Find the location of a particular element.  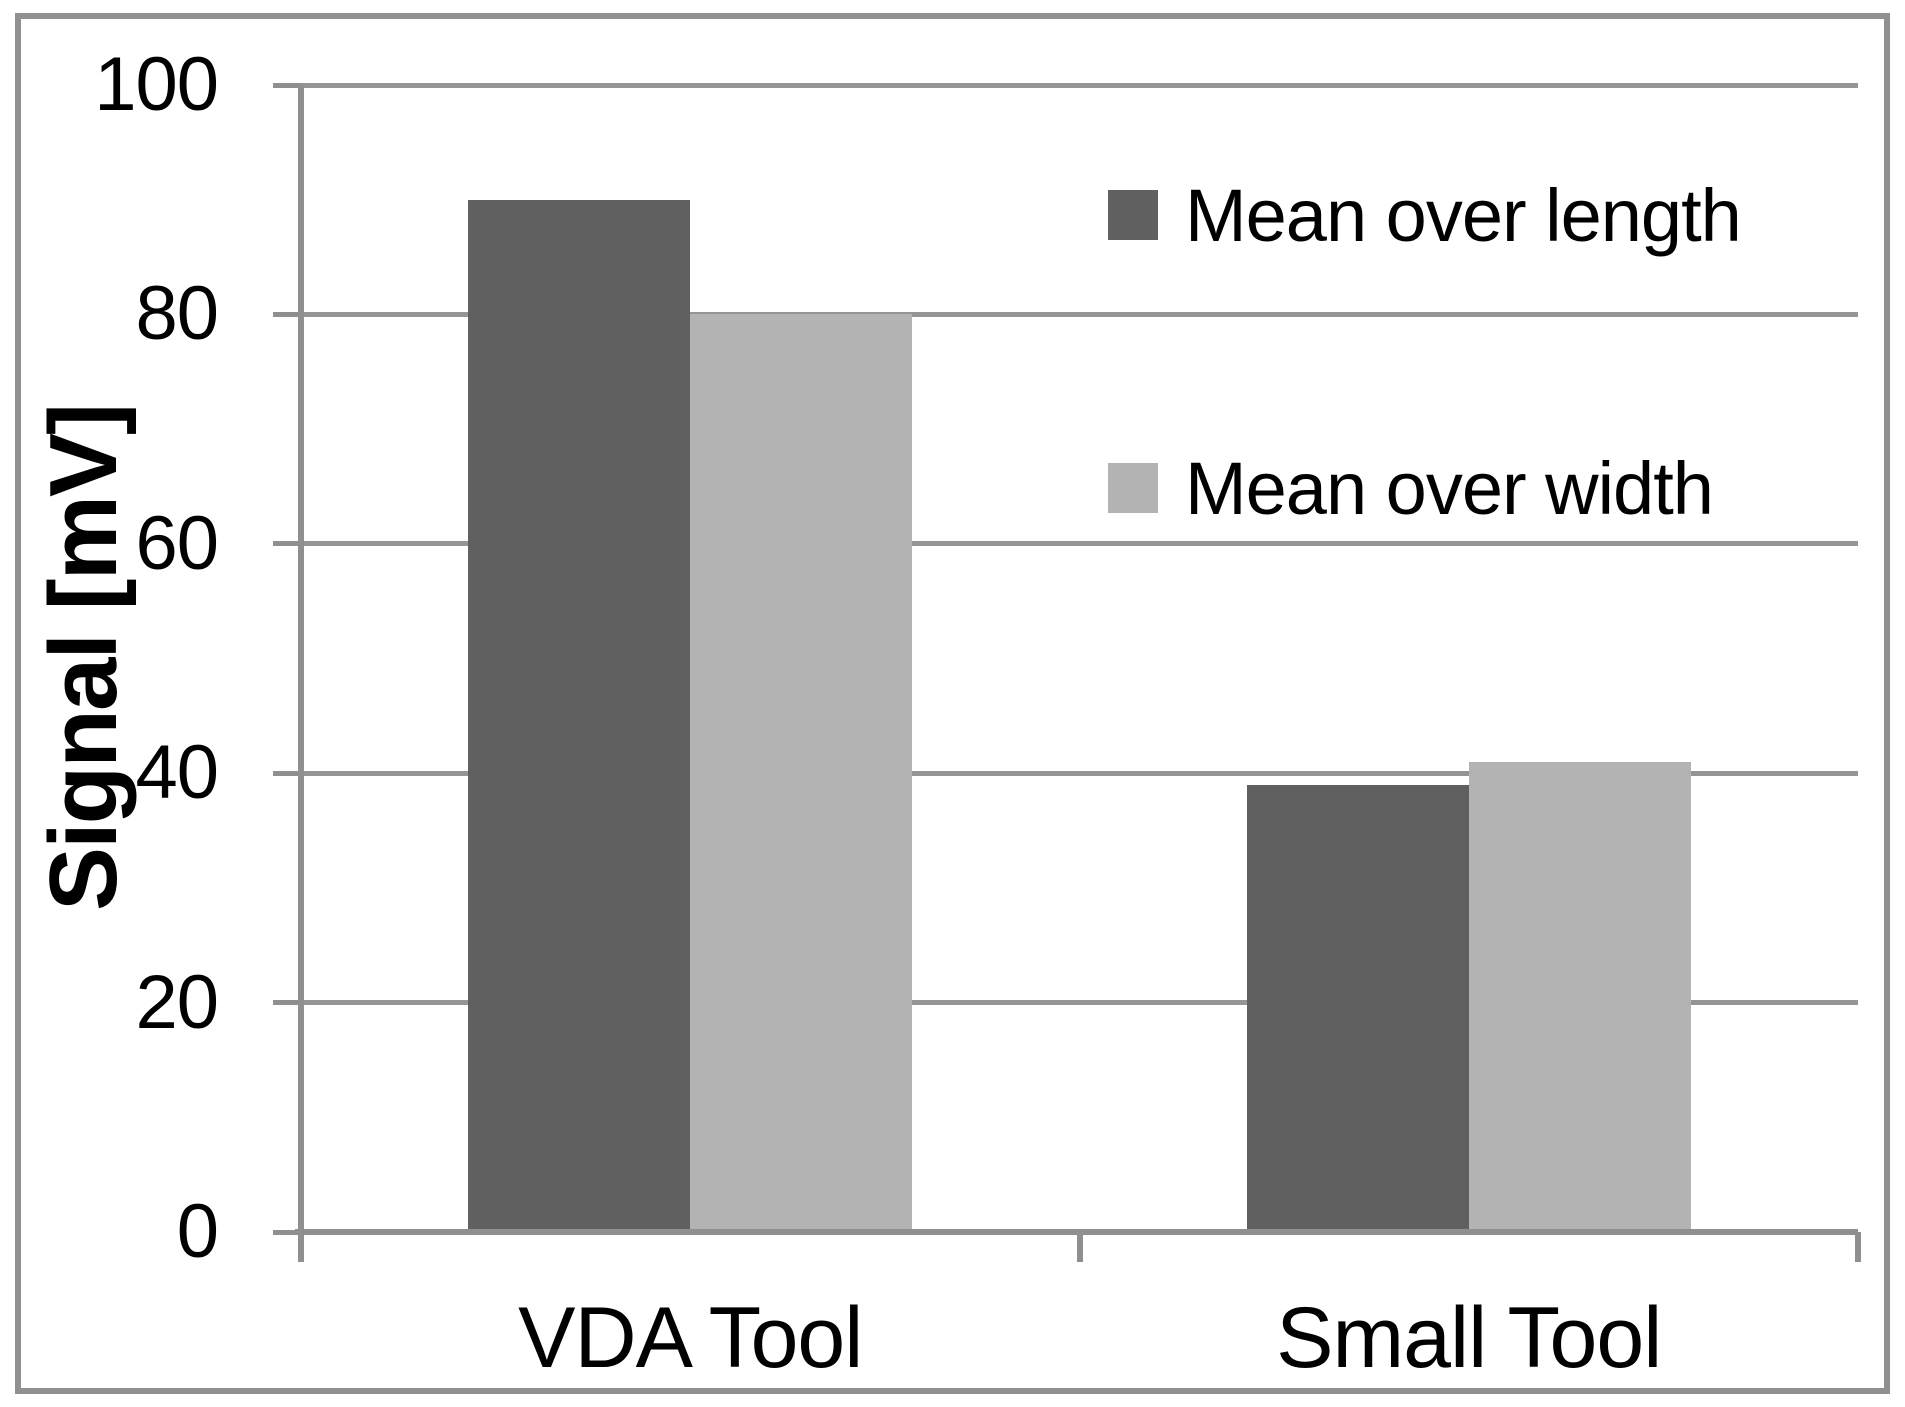

legend-swatch-mean-over-width is located at coordinates (1133, 488).